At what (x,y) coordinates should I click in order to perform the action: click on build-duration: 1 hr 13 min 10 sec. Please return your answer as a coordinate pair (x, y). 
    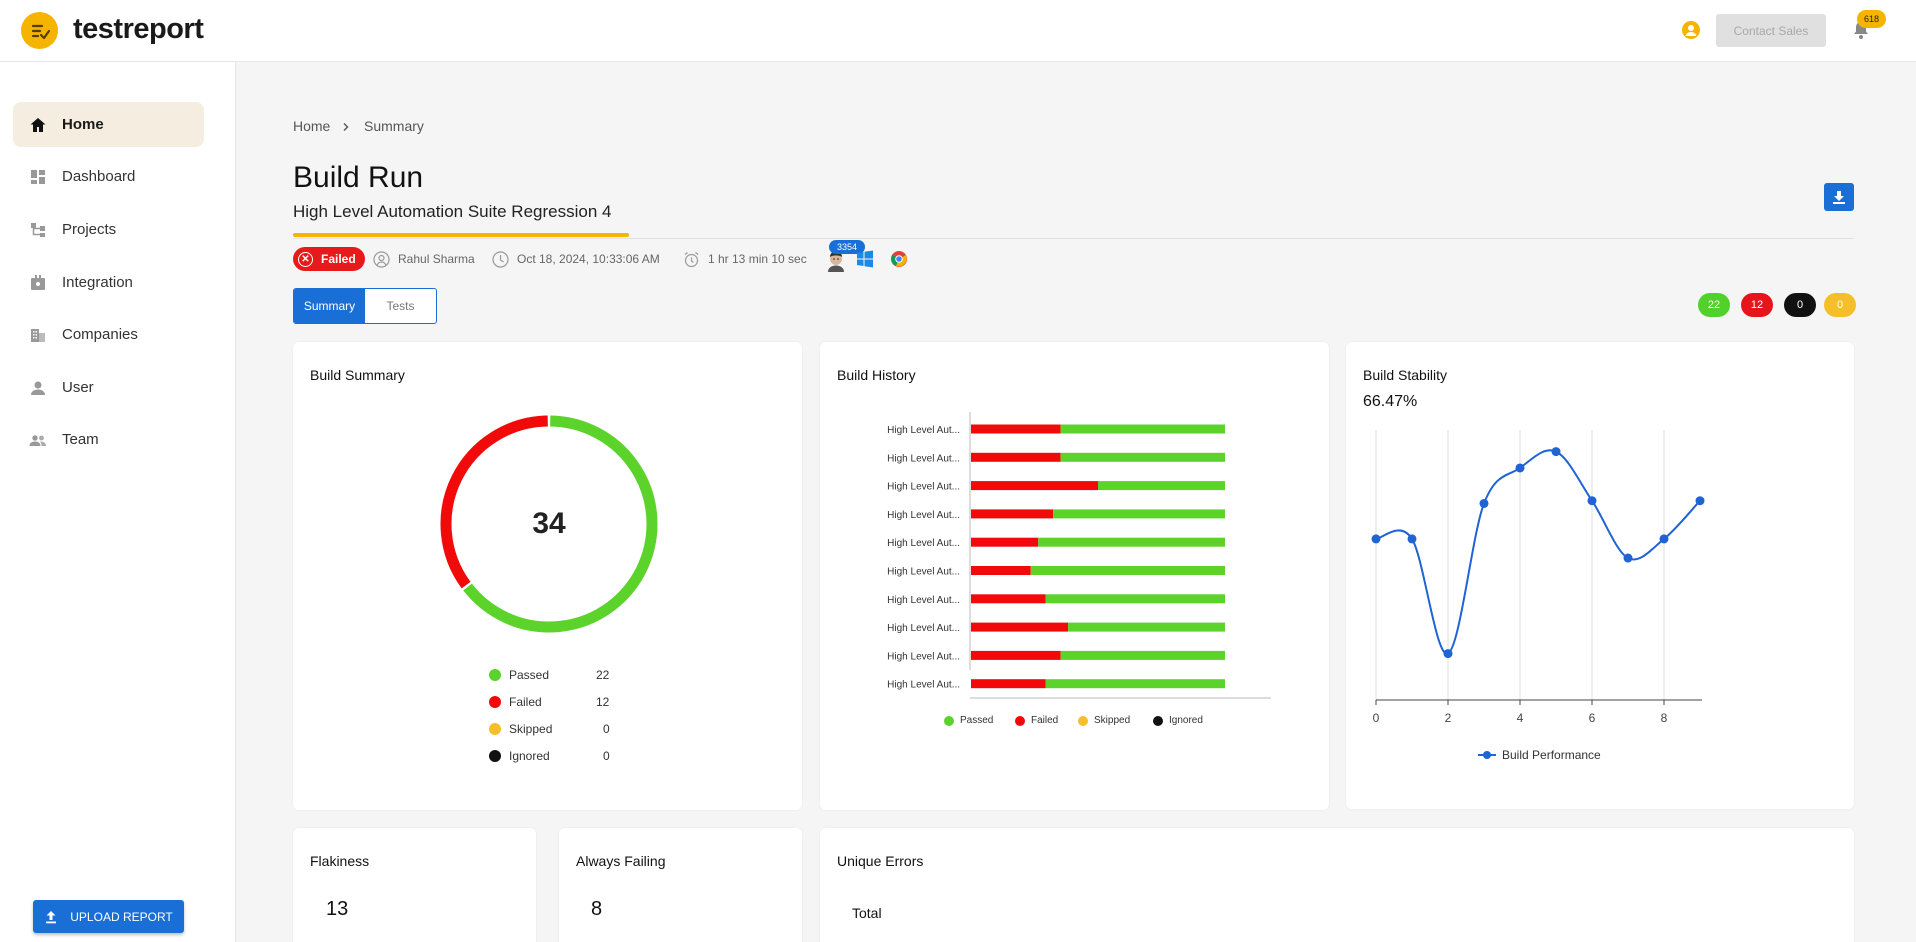
    Looking at the image, I should click on (745, 259).